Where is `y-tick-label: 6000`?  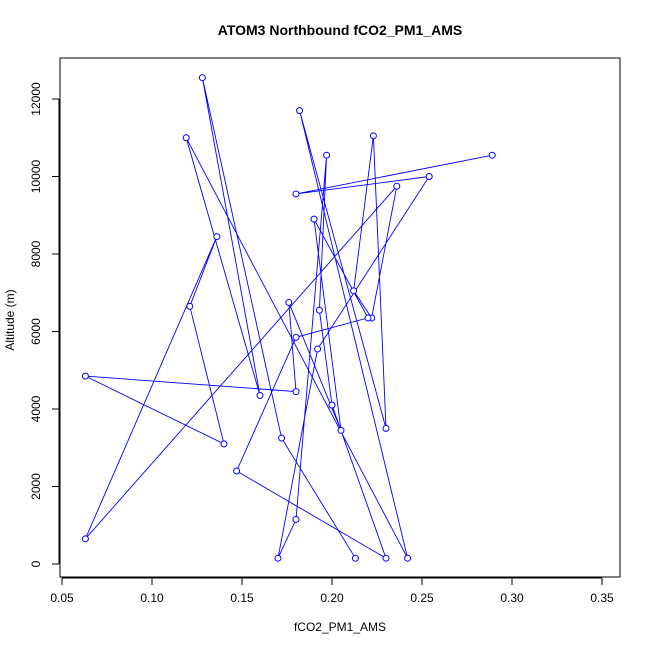
y-tick-label: 6000 is located at coordinates (36, 331).